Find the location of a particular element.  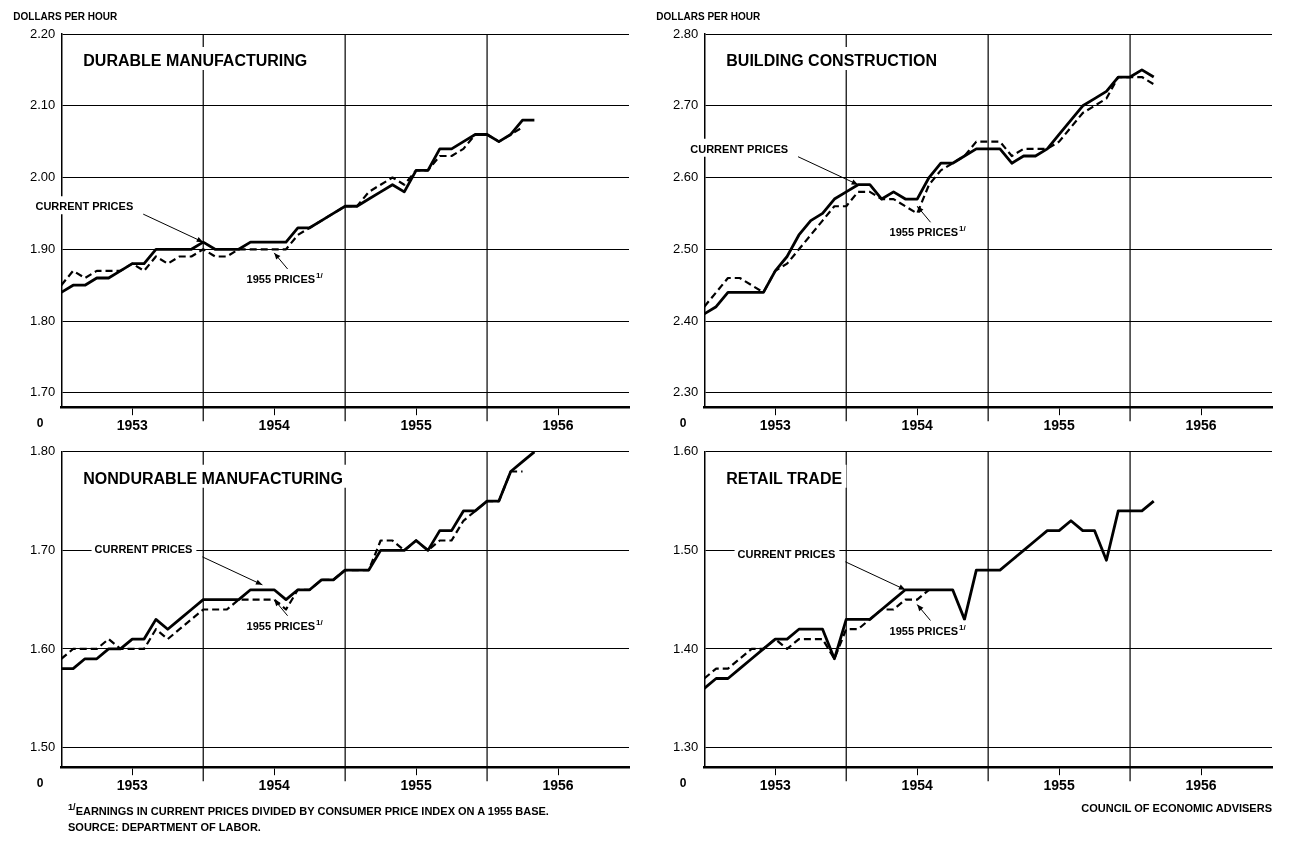

y-tick-label: 2.70 is located at coordinates (685, 105).